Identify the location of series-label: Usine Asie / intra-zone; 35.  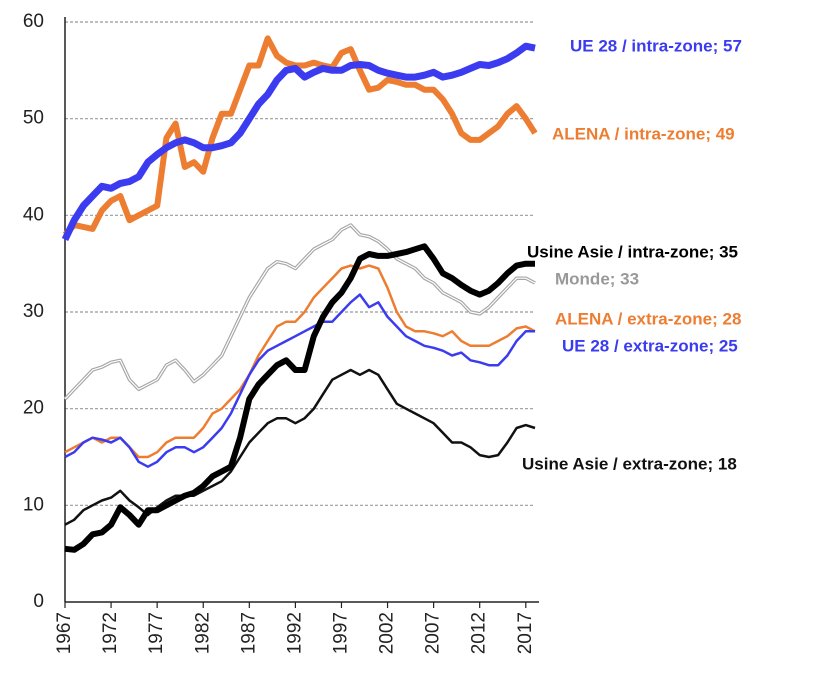
(632, 251).